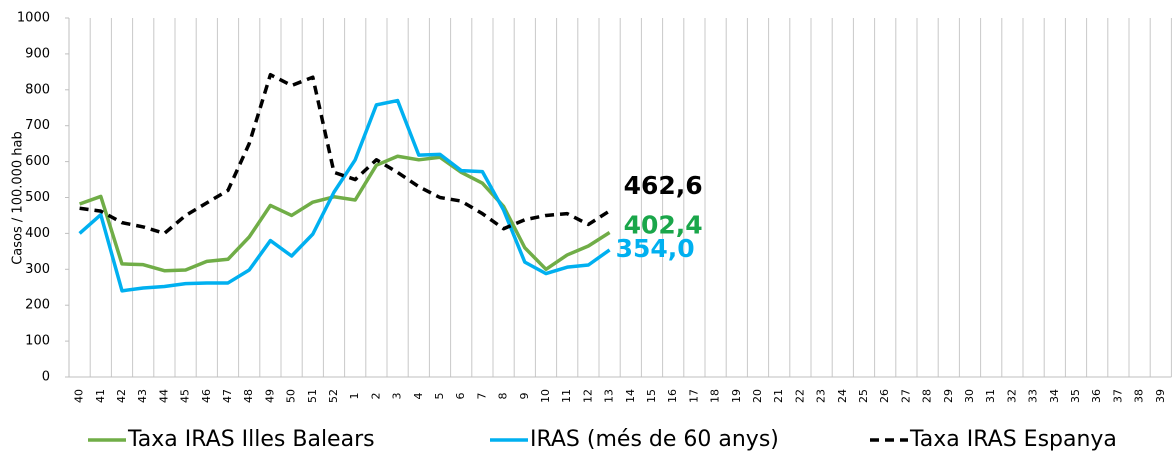 The height and width of the screenshot is (458, 1174). I want to click on y-tick-label: 400, so click(37, 233).